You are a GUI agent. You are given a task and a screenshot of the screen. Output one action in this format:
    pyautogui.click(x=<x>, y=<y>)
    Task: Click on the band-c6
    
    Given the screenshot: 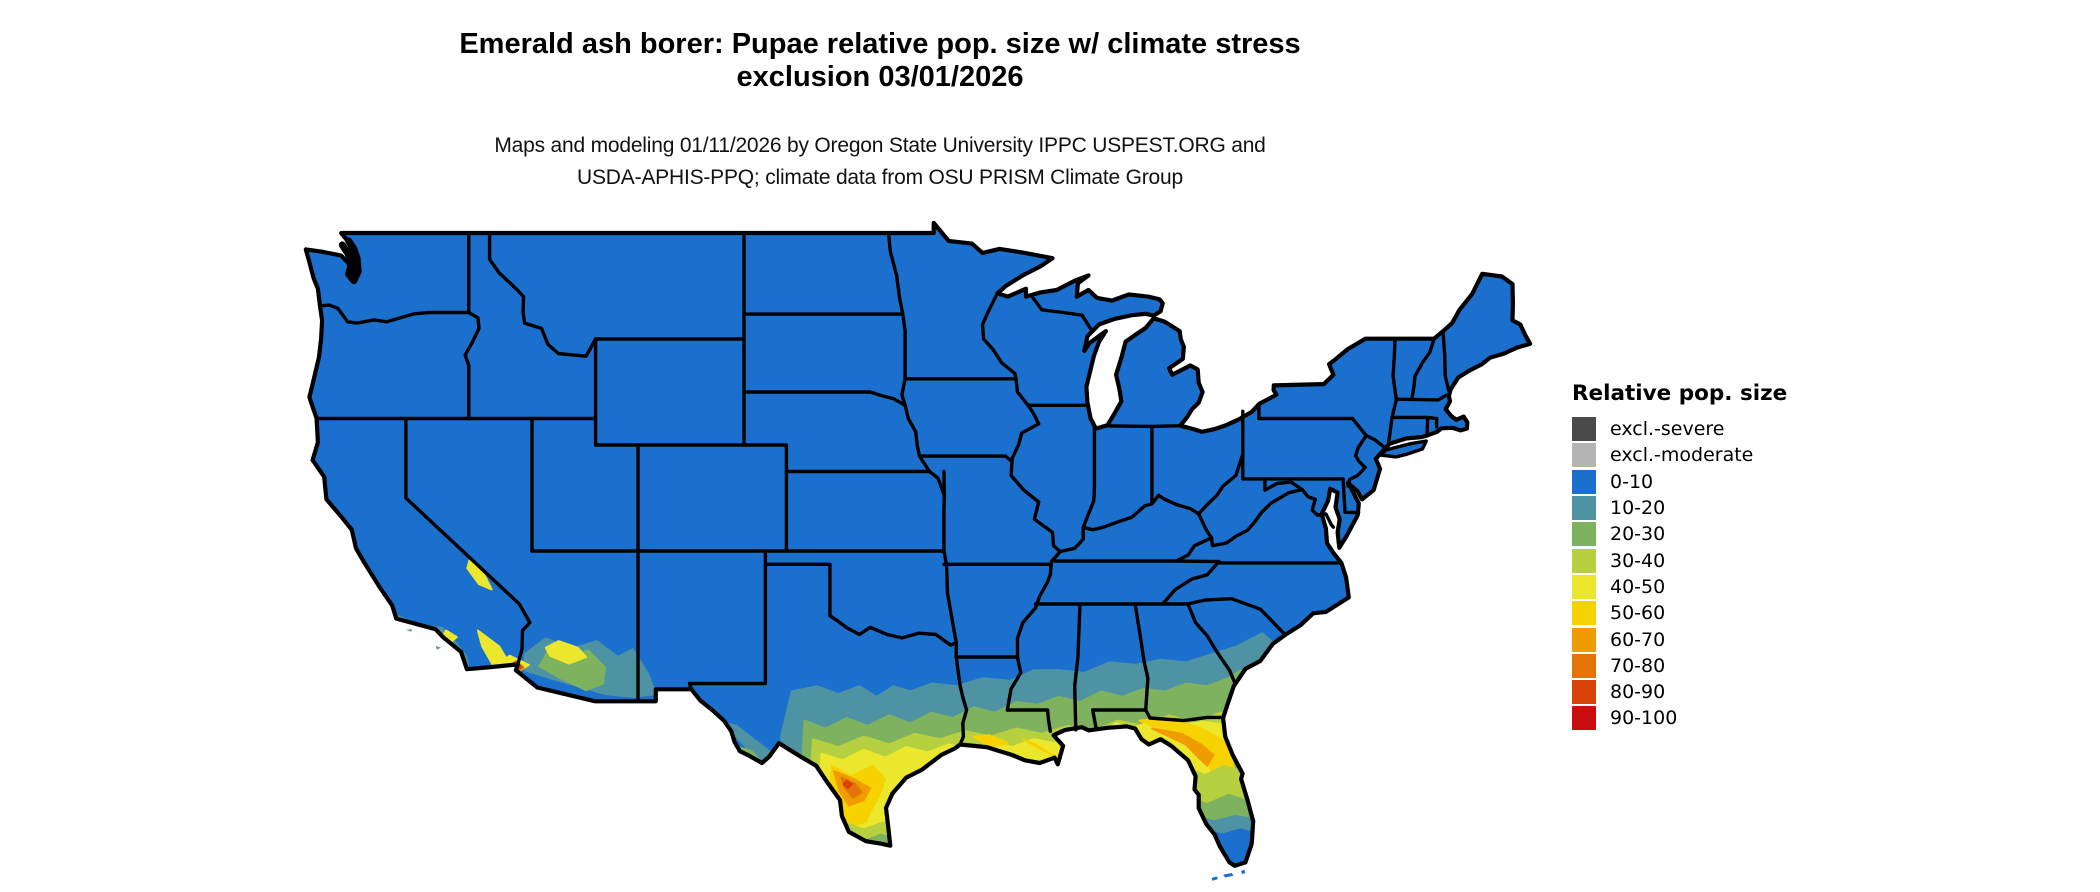 What is the action you would take?
    pyautogui.click(x=1183, y=747)
    